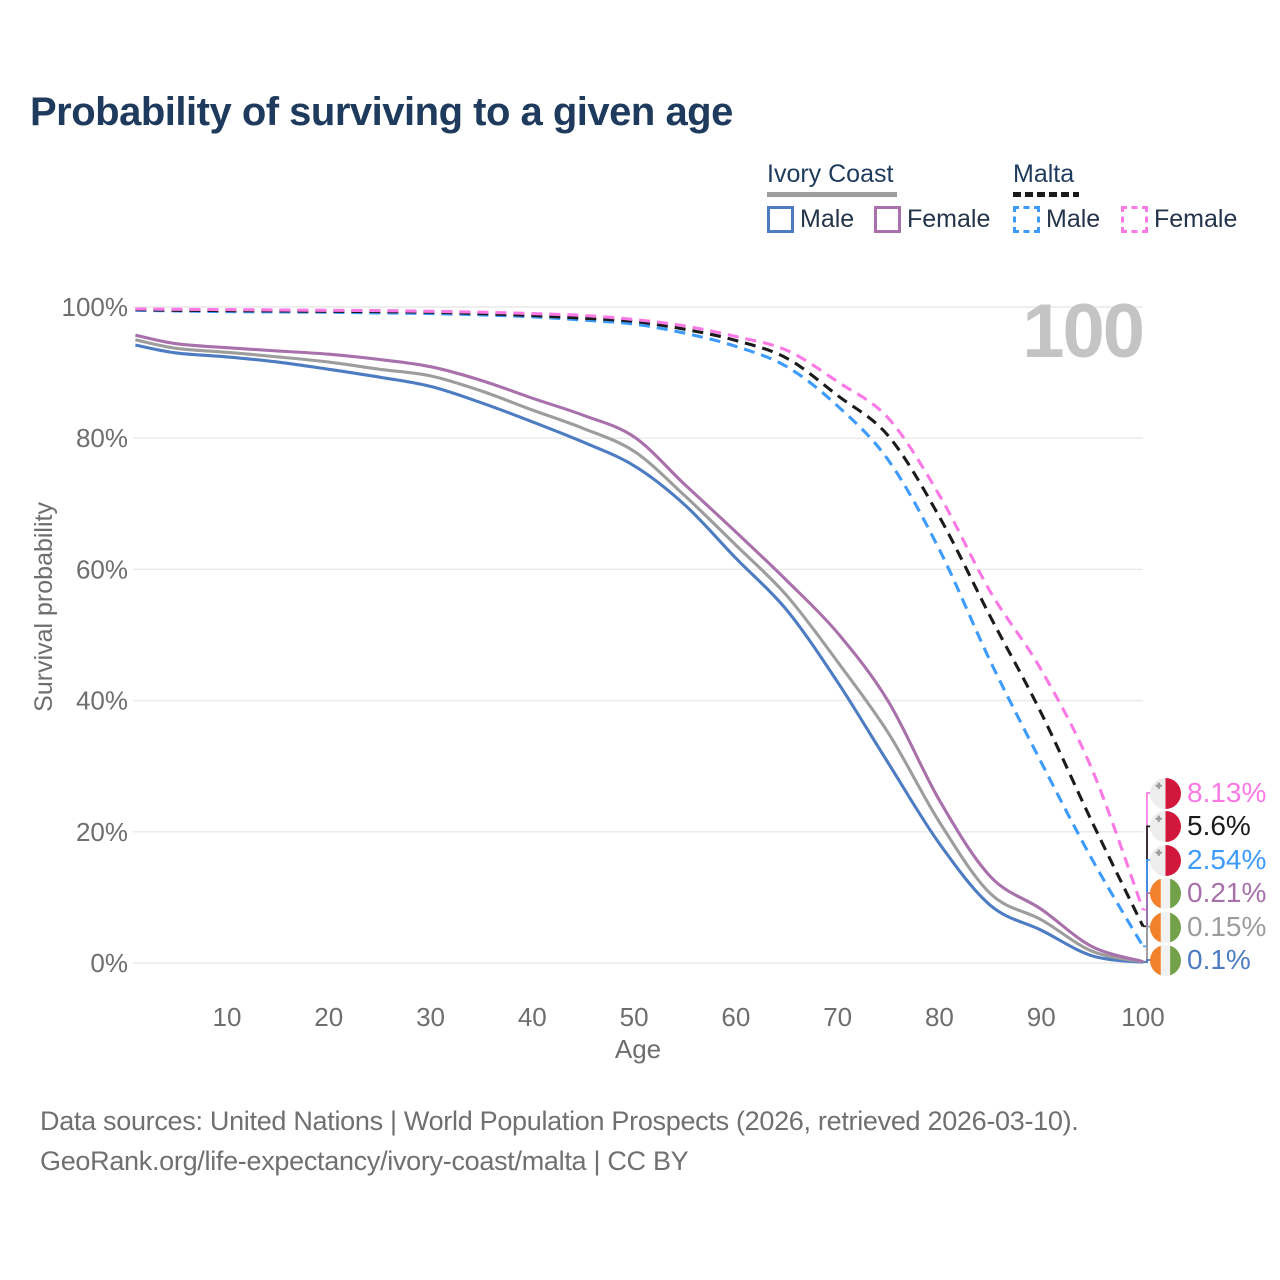  What do you see at coordinates (1046, 194) in the screenshot?
I see `malta-dashed-line-sample` at bounding box center [1046, 194].